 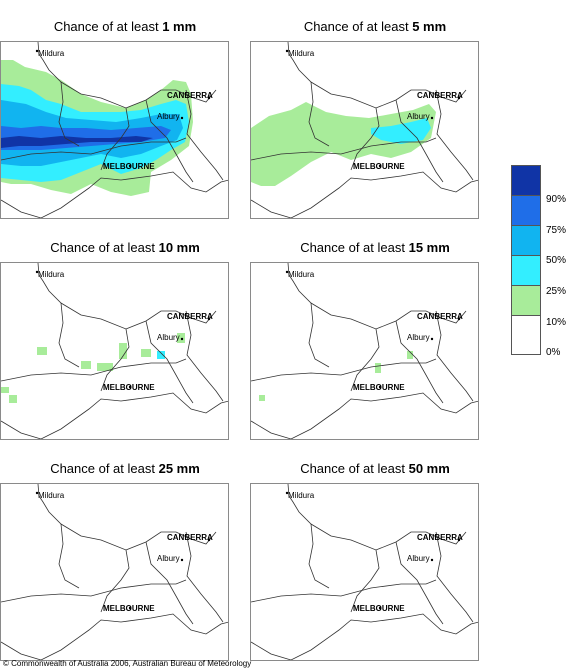 What do you see at coordinates (556, 291) in the screenshot?
I see `legend-label-25: 25%` at bounding box center [556, 291].